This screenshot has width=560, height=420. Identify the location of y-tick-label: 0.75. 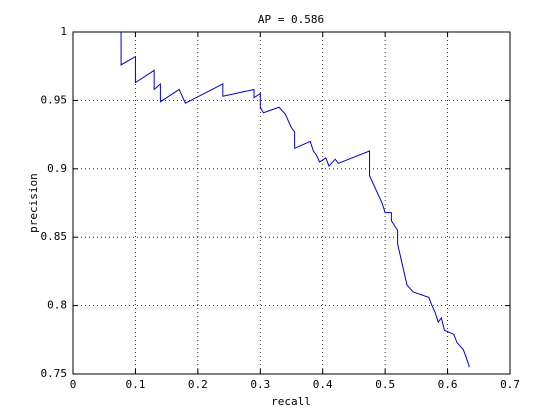
(54, 373).